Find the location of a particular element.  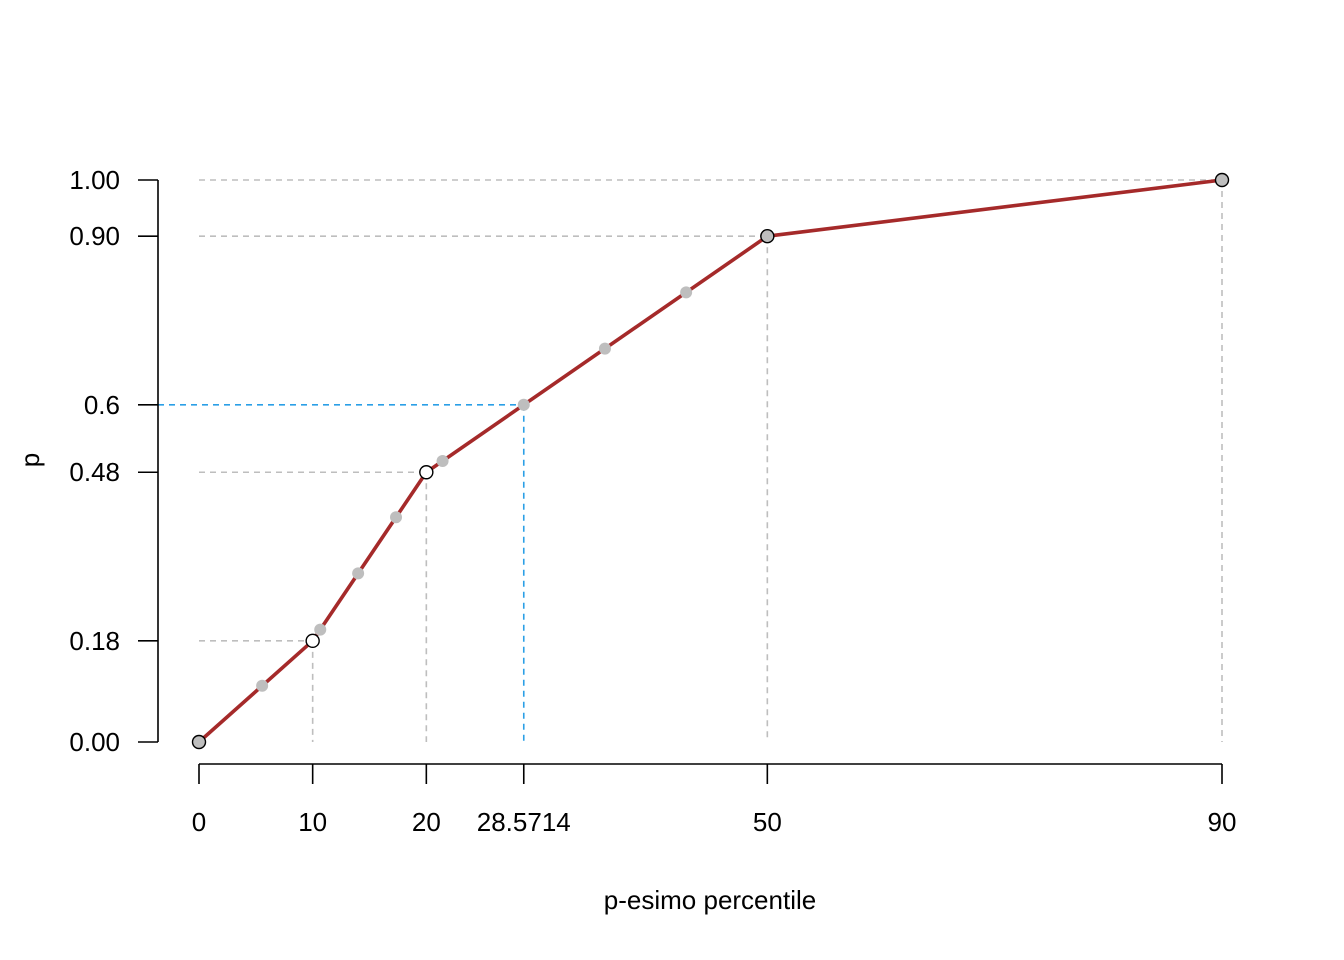

x-tick-label-4: 50 is located at coordinates (767, 822).